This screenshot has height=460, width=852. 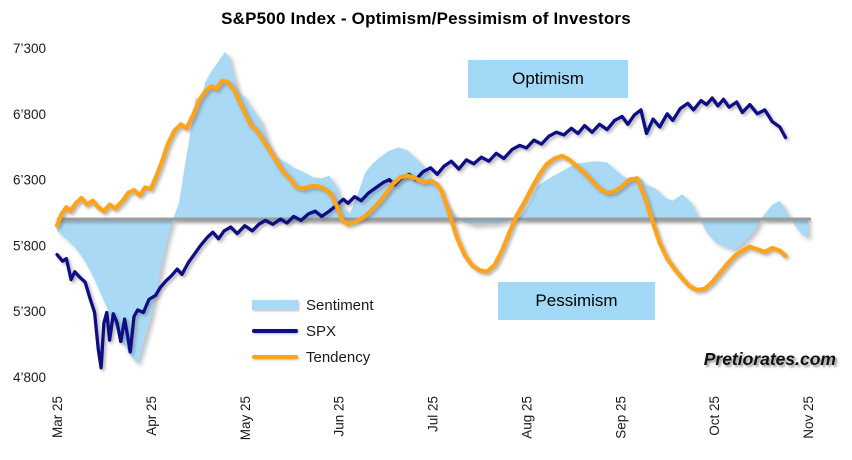 What do you see at coordinates (29, 180) in the screenshot?
I see `svg-text: 6’300` at bounding box center [29, 180].